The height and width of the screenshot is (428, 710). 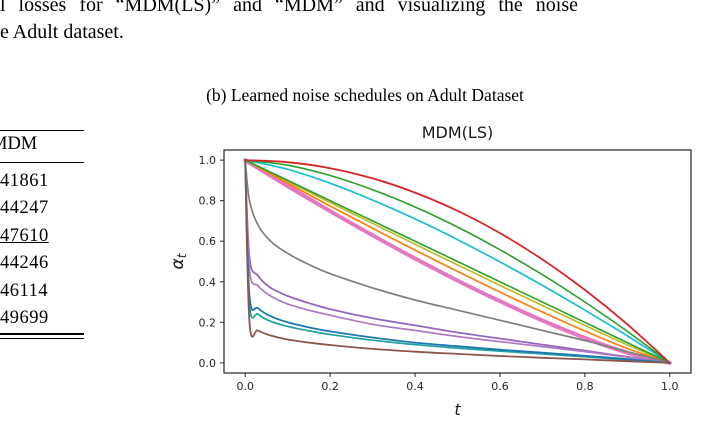 I want to click on table-cell: 44247, so click(x=24, y=208).